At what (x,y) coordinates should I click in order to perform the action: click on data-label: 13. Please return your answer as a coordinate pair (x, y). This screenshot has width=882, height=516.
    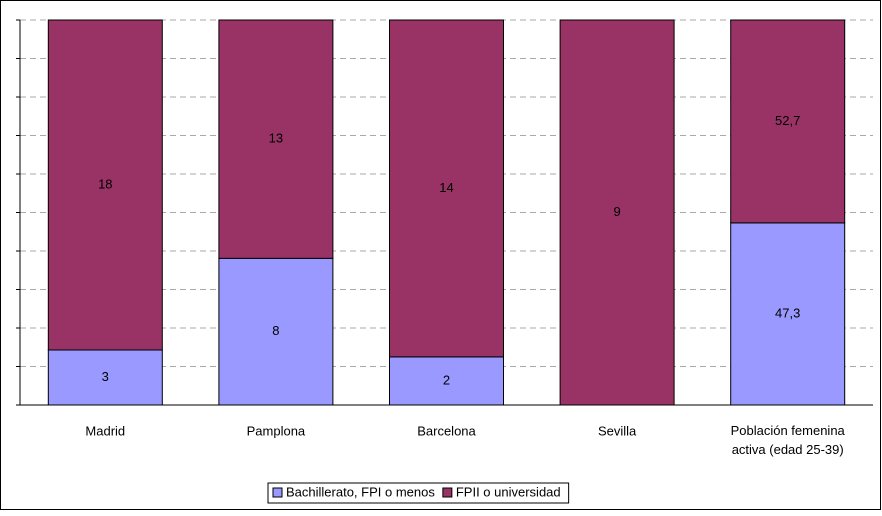
    Looking at the image, I should click on (276, 138).